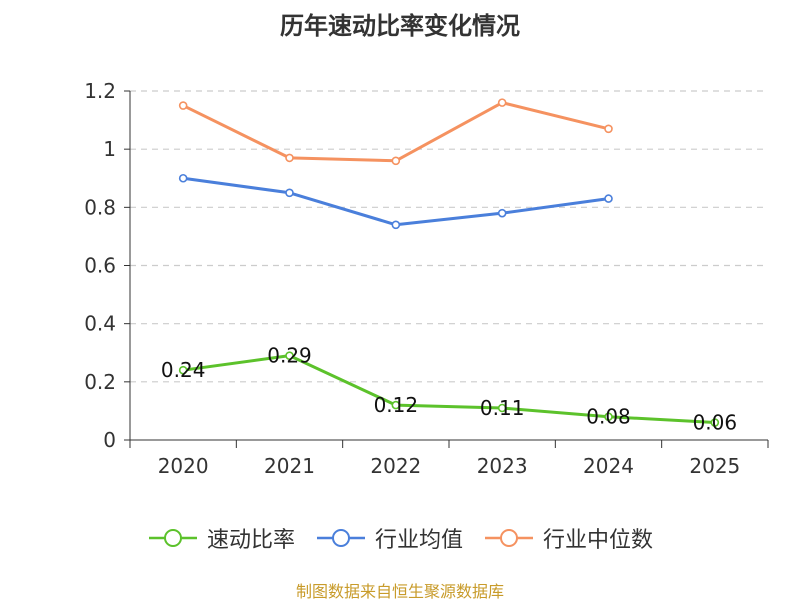 The image size is (800, 602). I want to click on y-tick-label: 1.2, so click(100, 91).